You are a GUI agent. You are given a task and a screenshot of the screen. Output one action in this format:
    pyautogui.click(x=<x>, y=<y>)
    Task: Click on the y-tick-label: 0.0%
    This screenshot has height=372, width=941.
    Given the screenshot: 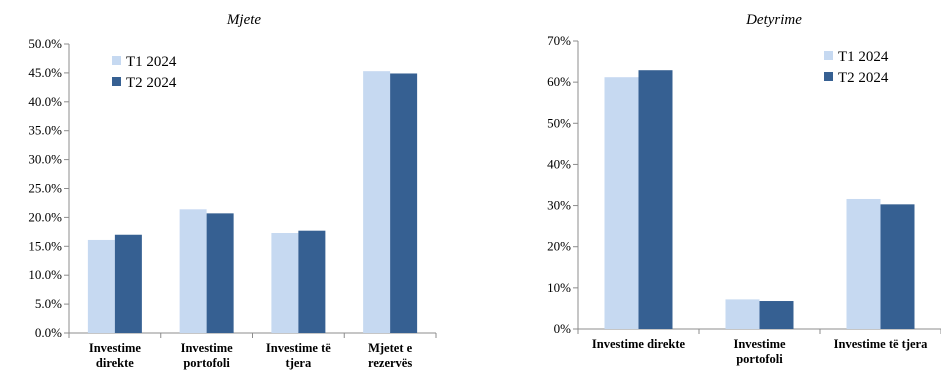 What is the action you would take?
    pyautogui.click(x=48, y=332)
    